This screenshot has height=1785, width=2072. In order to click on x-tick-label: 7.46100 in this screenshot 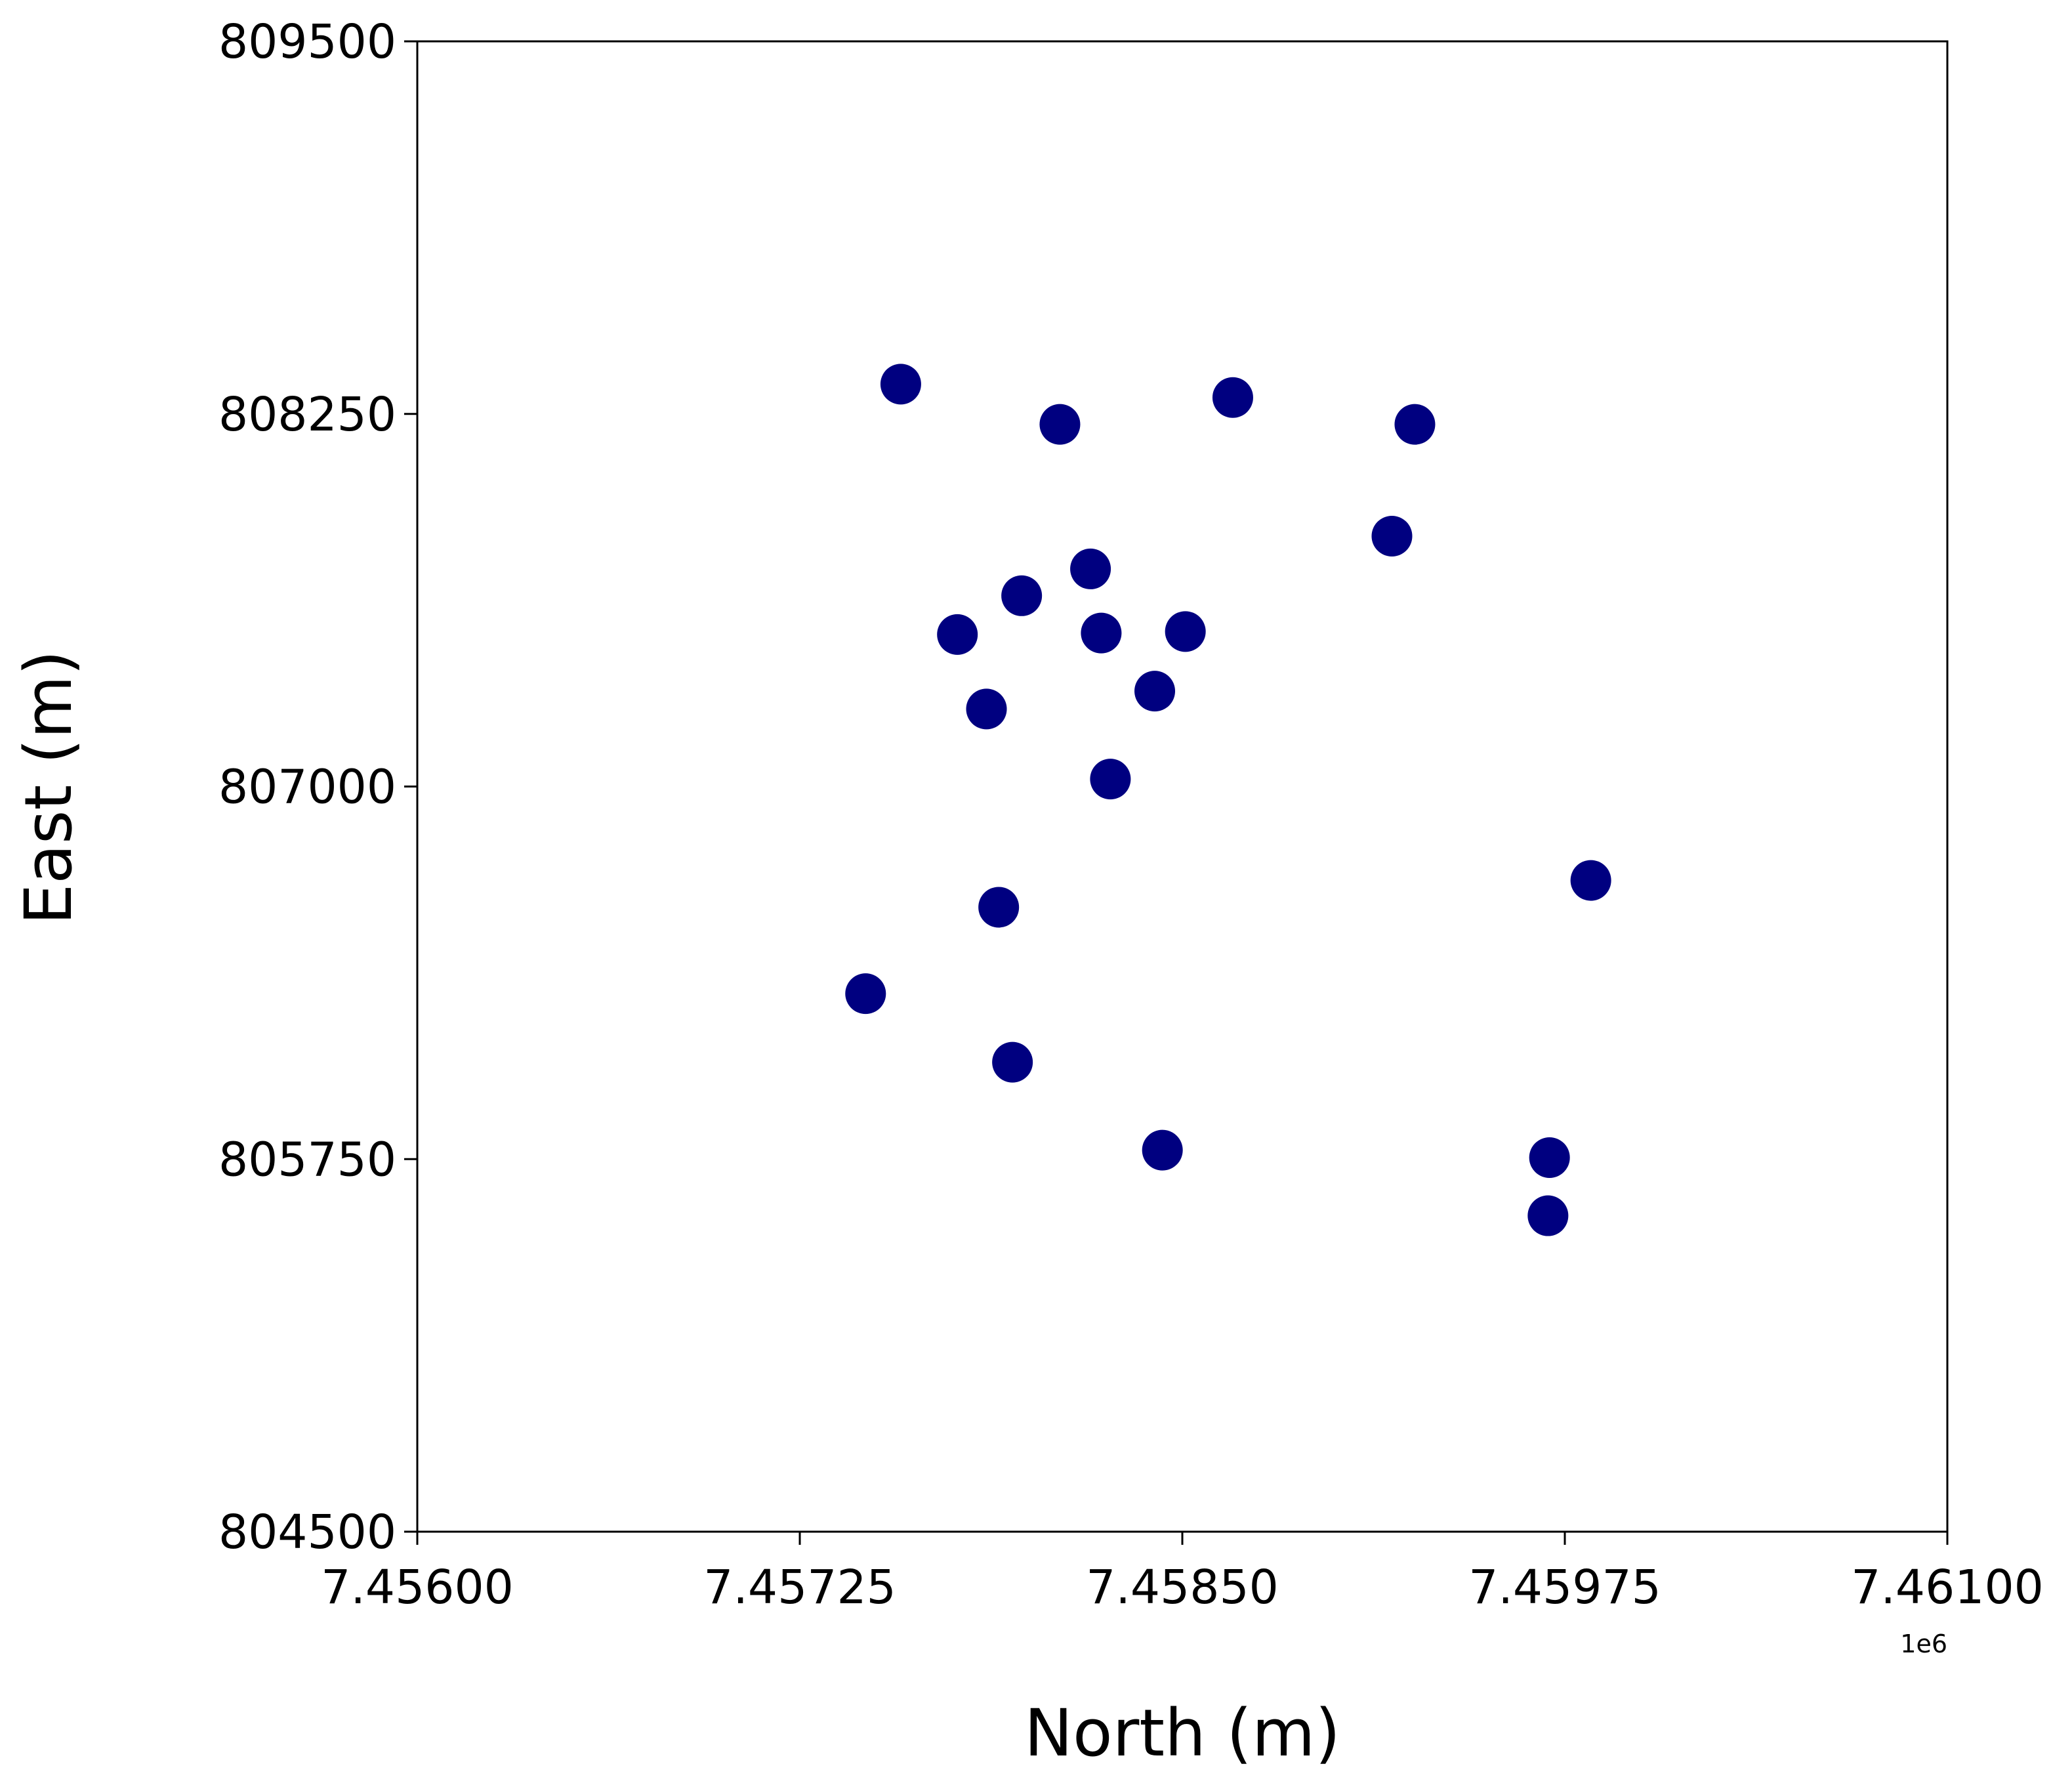, I will do `click(1947, 1587)`.